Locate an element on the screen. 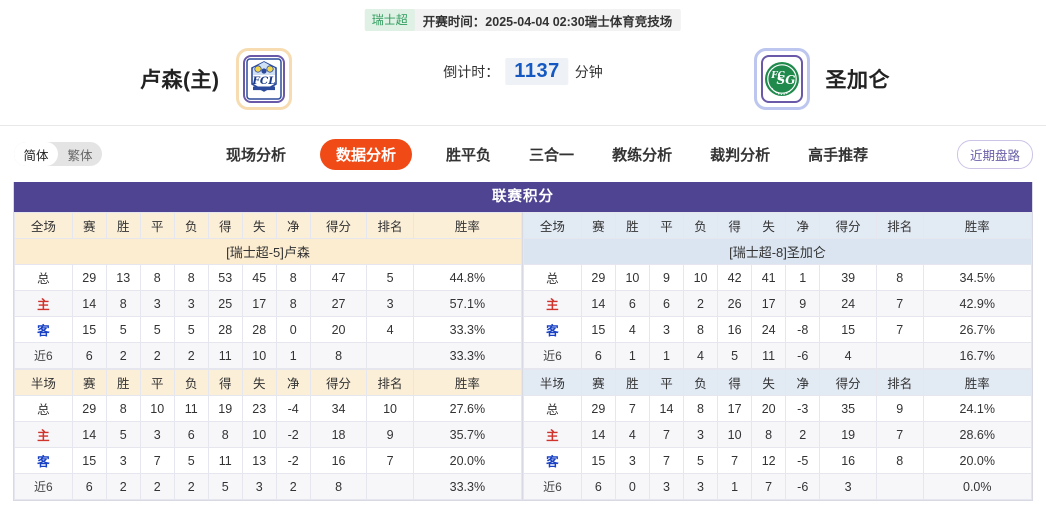 This screenshot has width=1046, height=526. recent-odds-button: 近期盘路 is located at coordinates (994, 154).